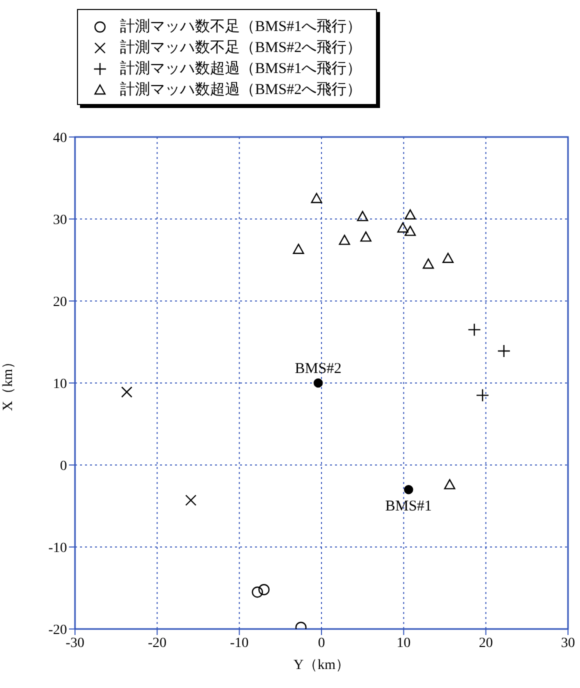 The image size is (580, 688). I want to click on annotation: BMS#1, so click(408, 506).